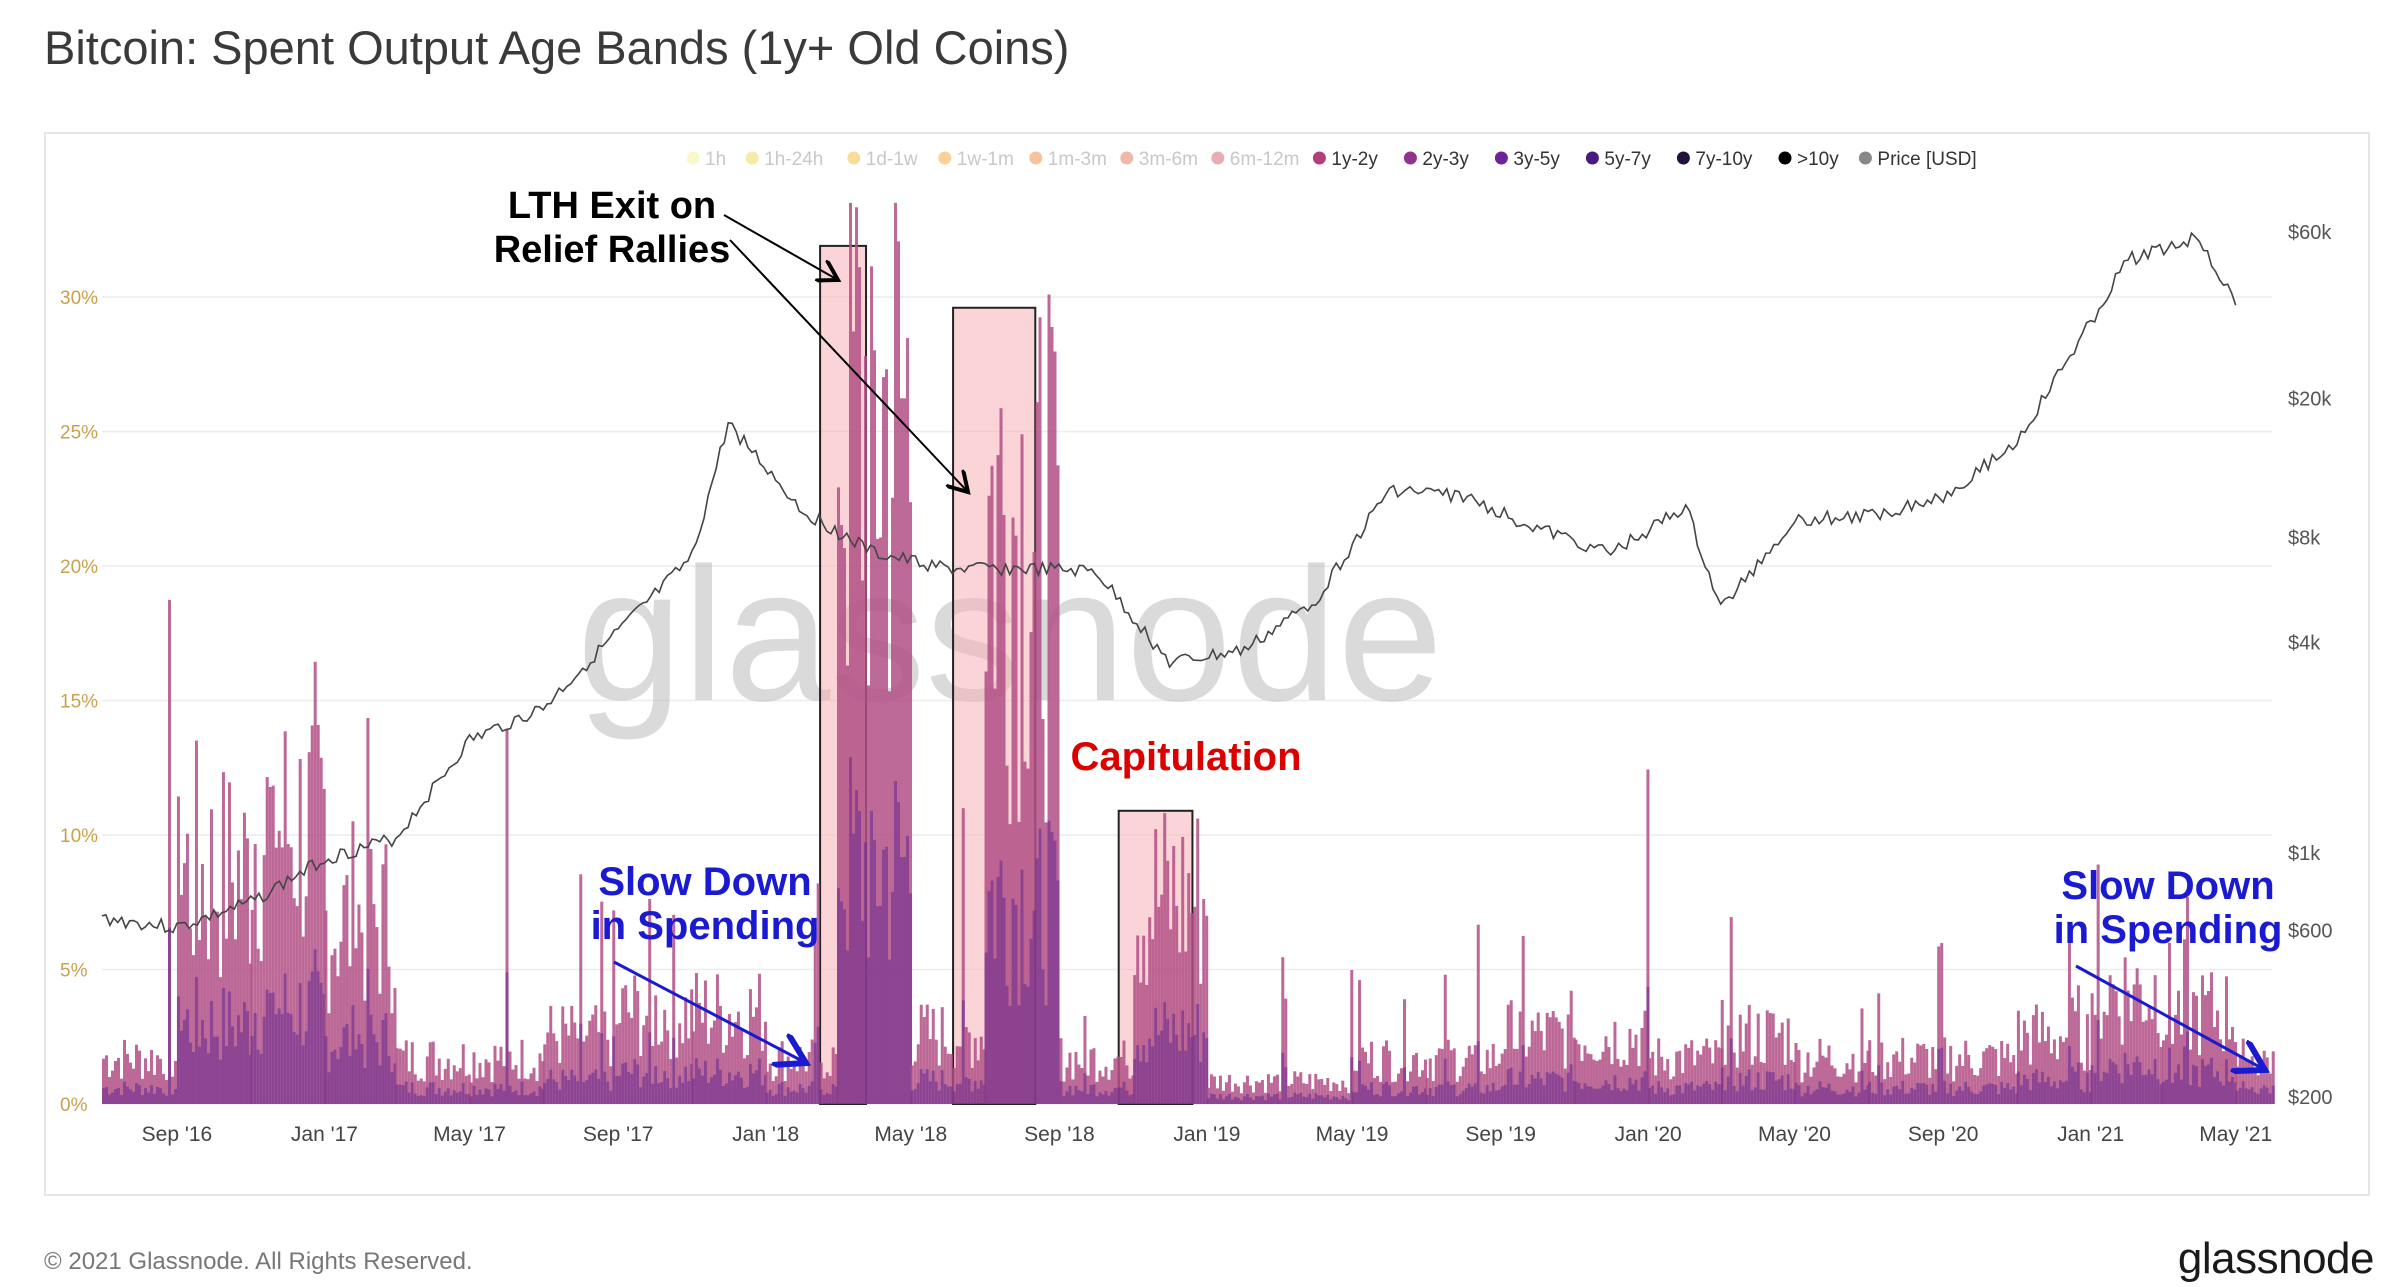 The width and height of the screenshot is (2400, 1287). What do you see at coordinates (706, 159) in the screenshot?
I see `legend-item: 1h` at bounding box center [706, 159].